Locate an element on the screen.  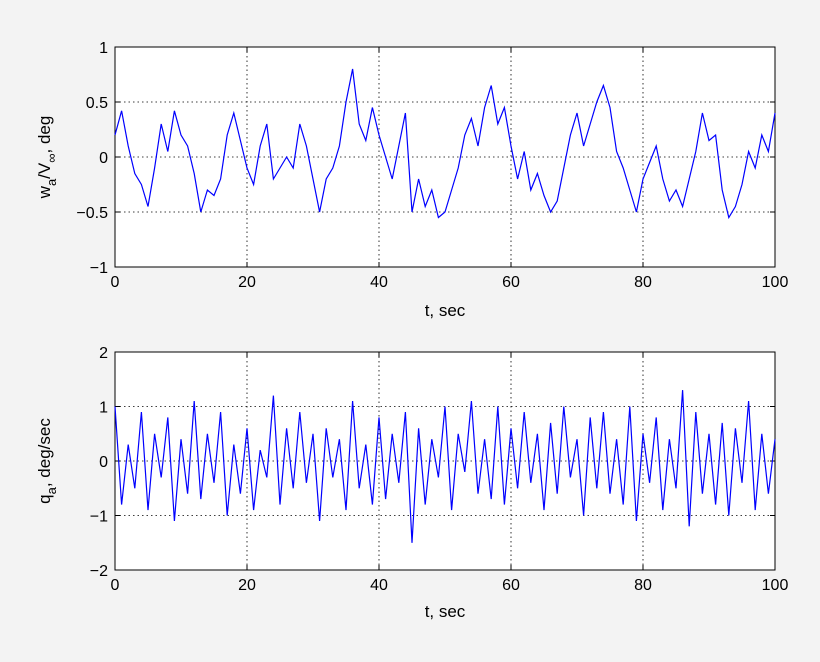
x-tick-label-wa: 0 is located at coordinates (115, 282).